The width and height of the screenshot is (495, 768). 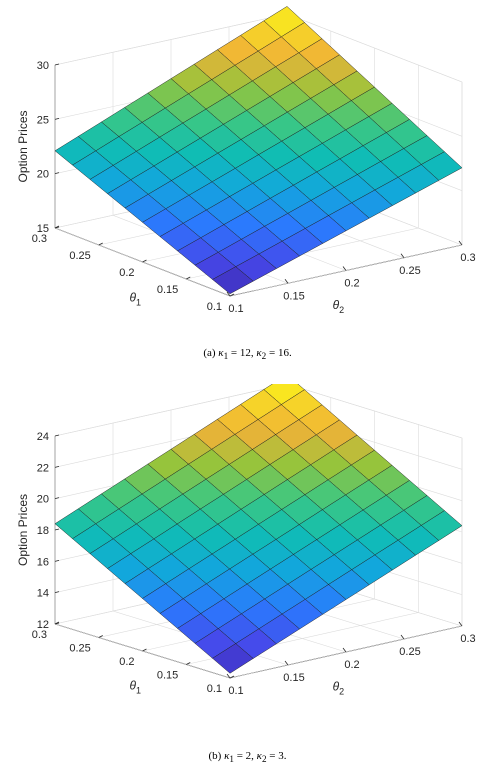 I want to click on z-tick-label: 24, so click(x=43, y=437).